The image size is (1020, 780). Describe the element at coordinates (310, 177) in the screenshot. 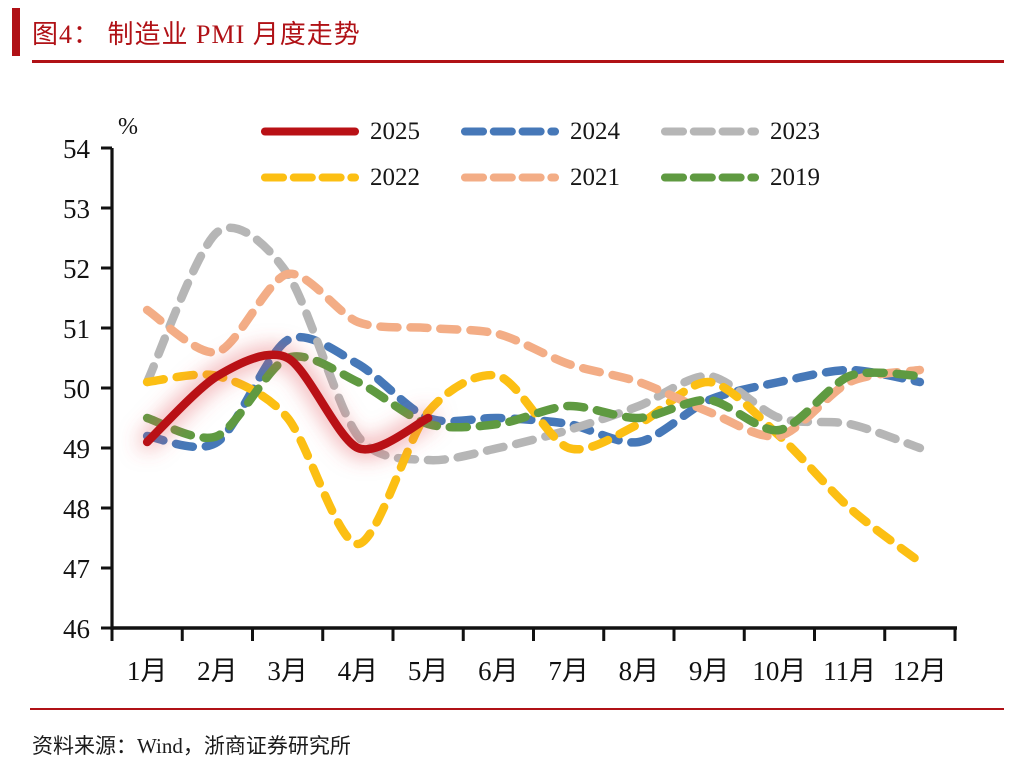

I see `legend-swatch-2022` at that location.